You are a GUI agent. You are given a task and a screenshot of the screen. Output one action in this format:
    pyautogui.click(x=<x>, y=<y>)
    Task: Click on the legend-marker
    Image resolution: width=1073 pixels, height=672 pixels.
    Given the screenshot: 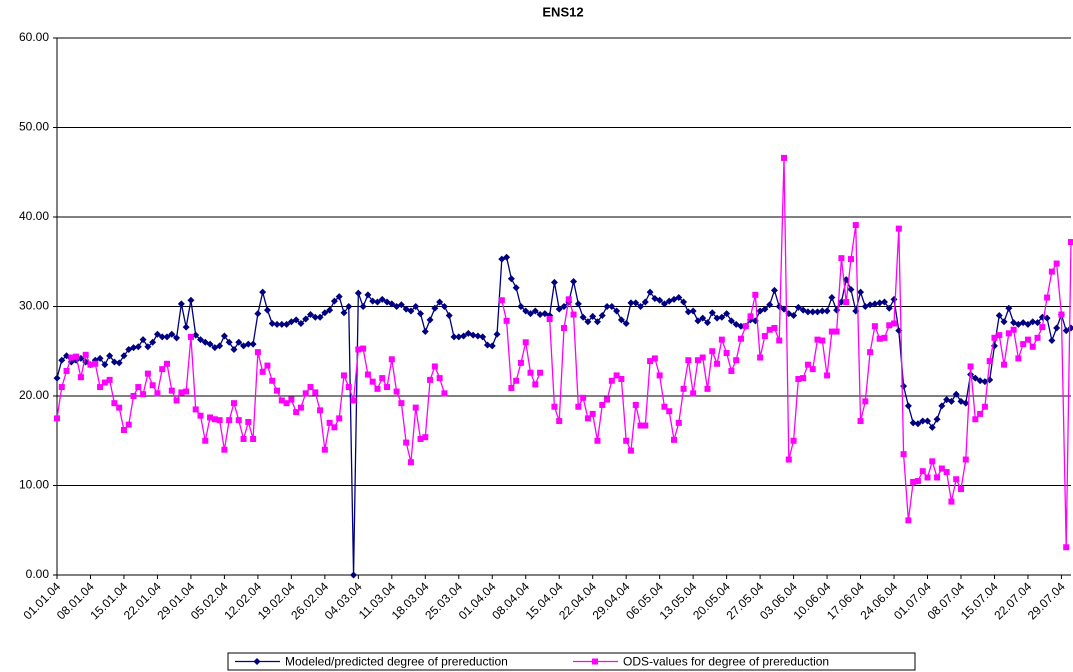 What is the action you would take?
    pyautogui.click(x=257, y=661)
    